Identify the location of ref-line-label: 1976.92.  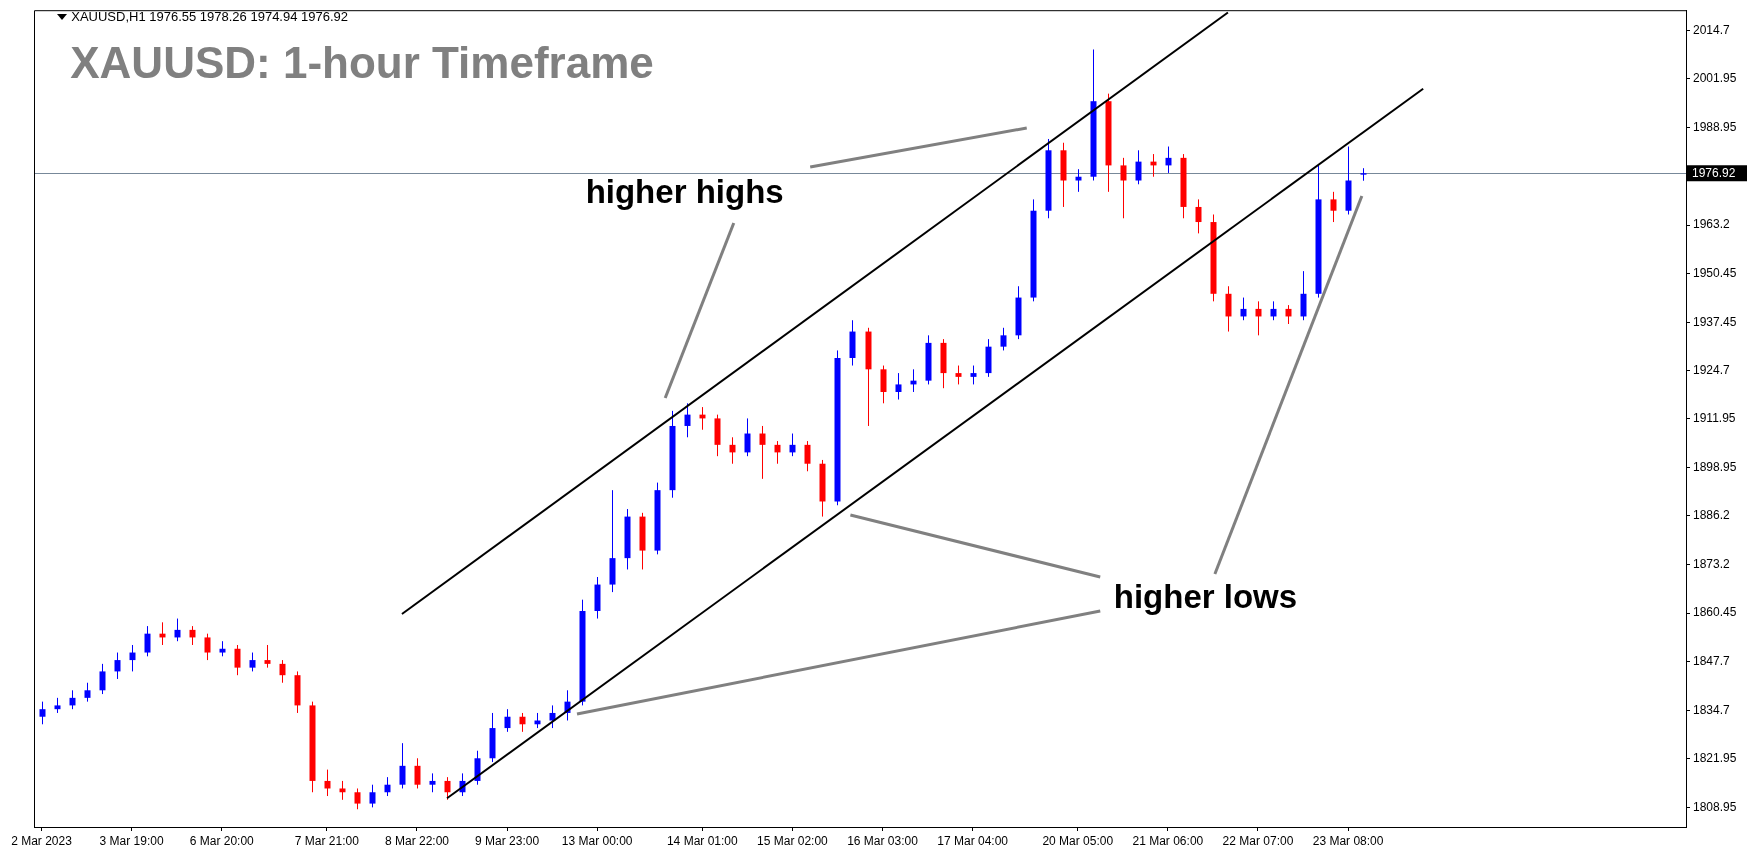
(1714, 172).